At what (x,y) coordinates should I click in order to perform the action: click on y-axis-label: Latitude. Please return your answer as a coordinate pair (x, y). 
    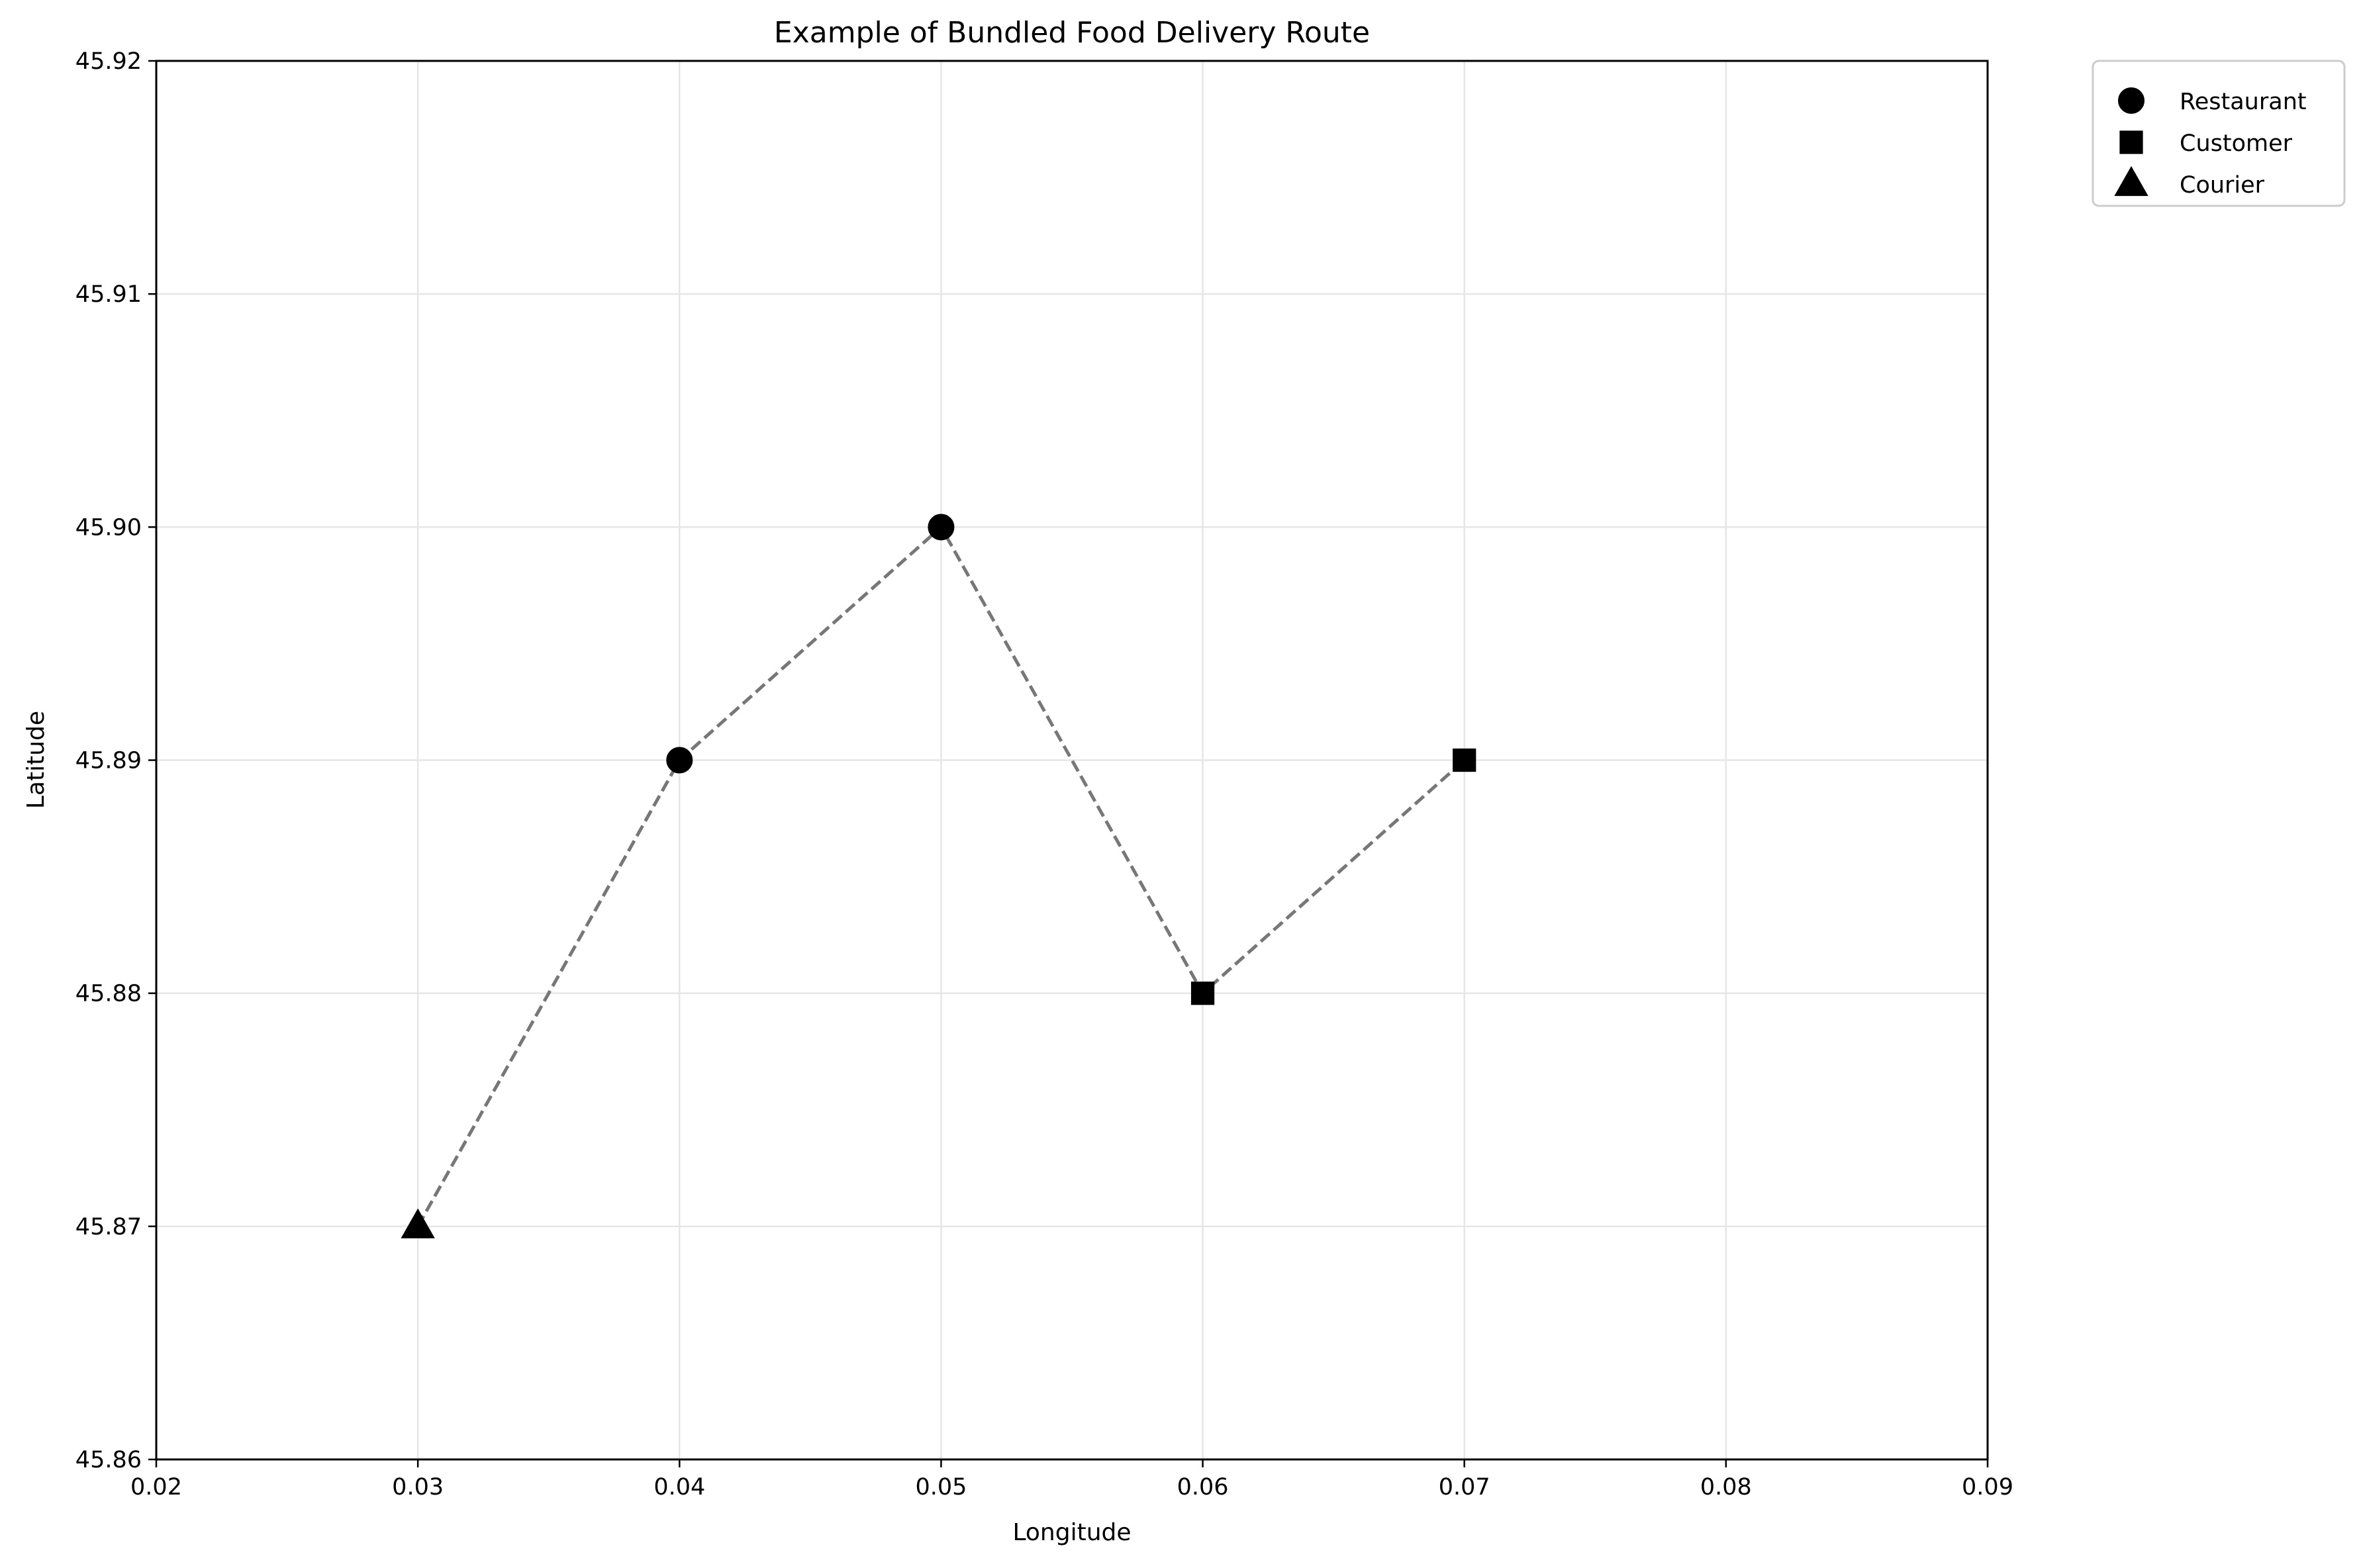
    Looking at the image, I should click on (36, 760).